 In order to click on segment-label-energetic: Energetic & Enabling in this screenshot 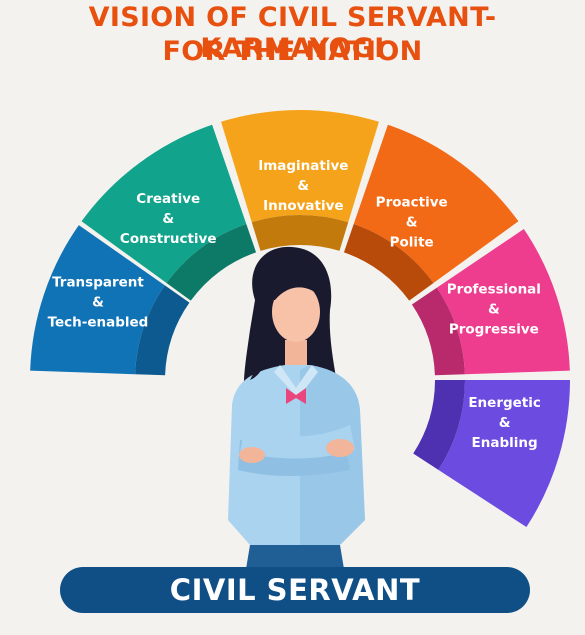, I will do `click(504, 423)`.